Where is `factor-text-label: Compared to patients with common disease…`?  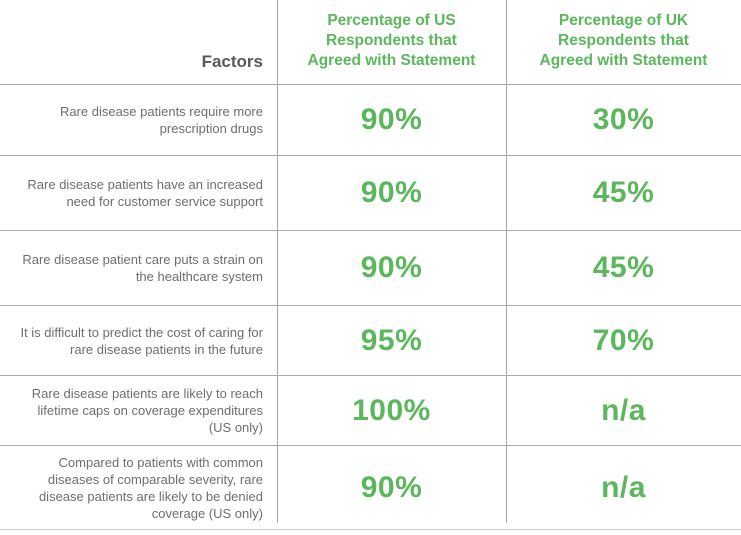
factor-text-label: Compared to patients with common disease… is located at coordinates (150, 487).